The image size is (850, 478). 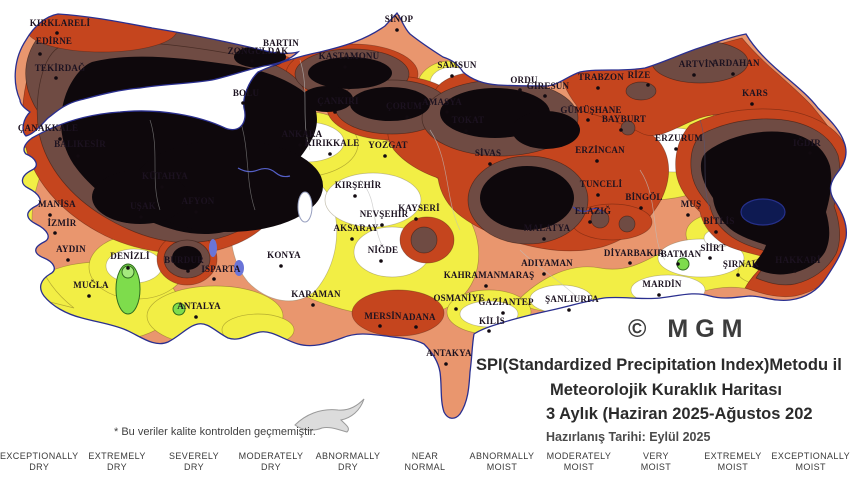 What do you see at coordinates (458, 298) in the screenshot?
I see `city-label: OSMANİYE` at bounding box center [458, 298].